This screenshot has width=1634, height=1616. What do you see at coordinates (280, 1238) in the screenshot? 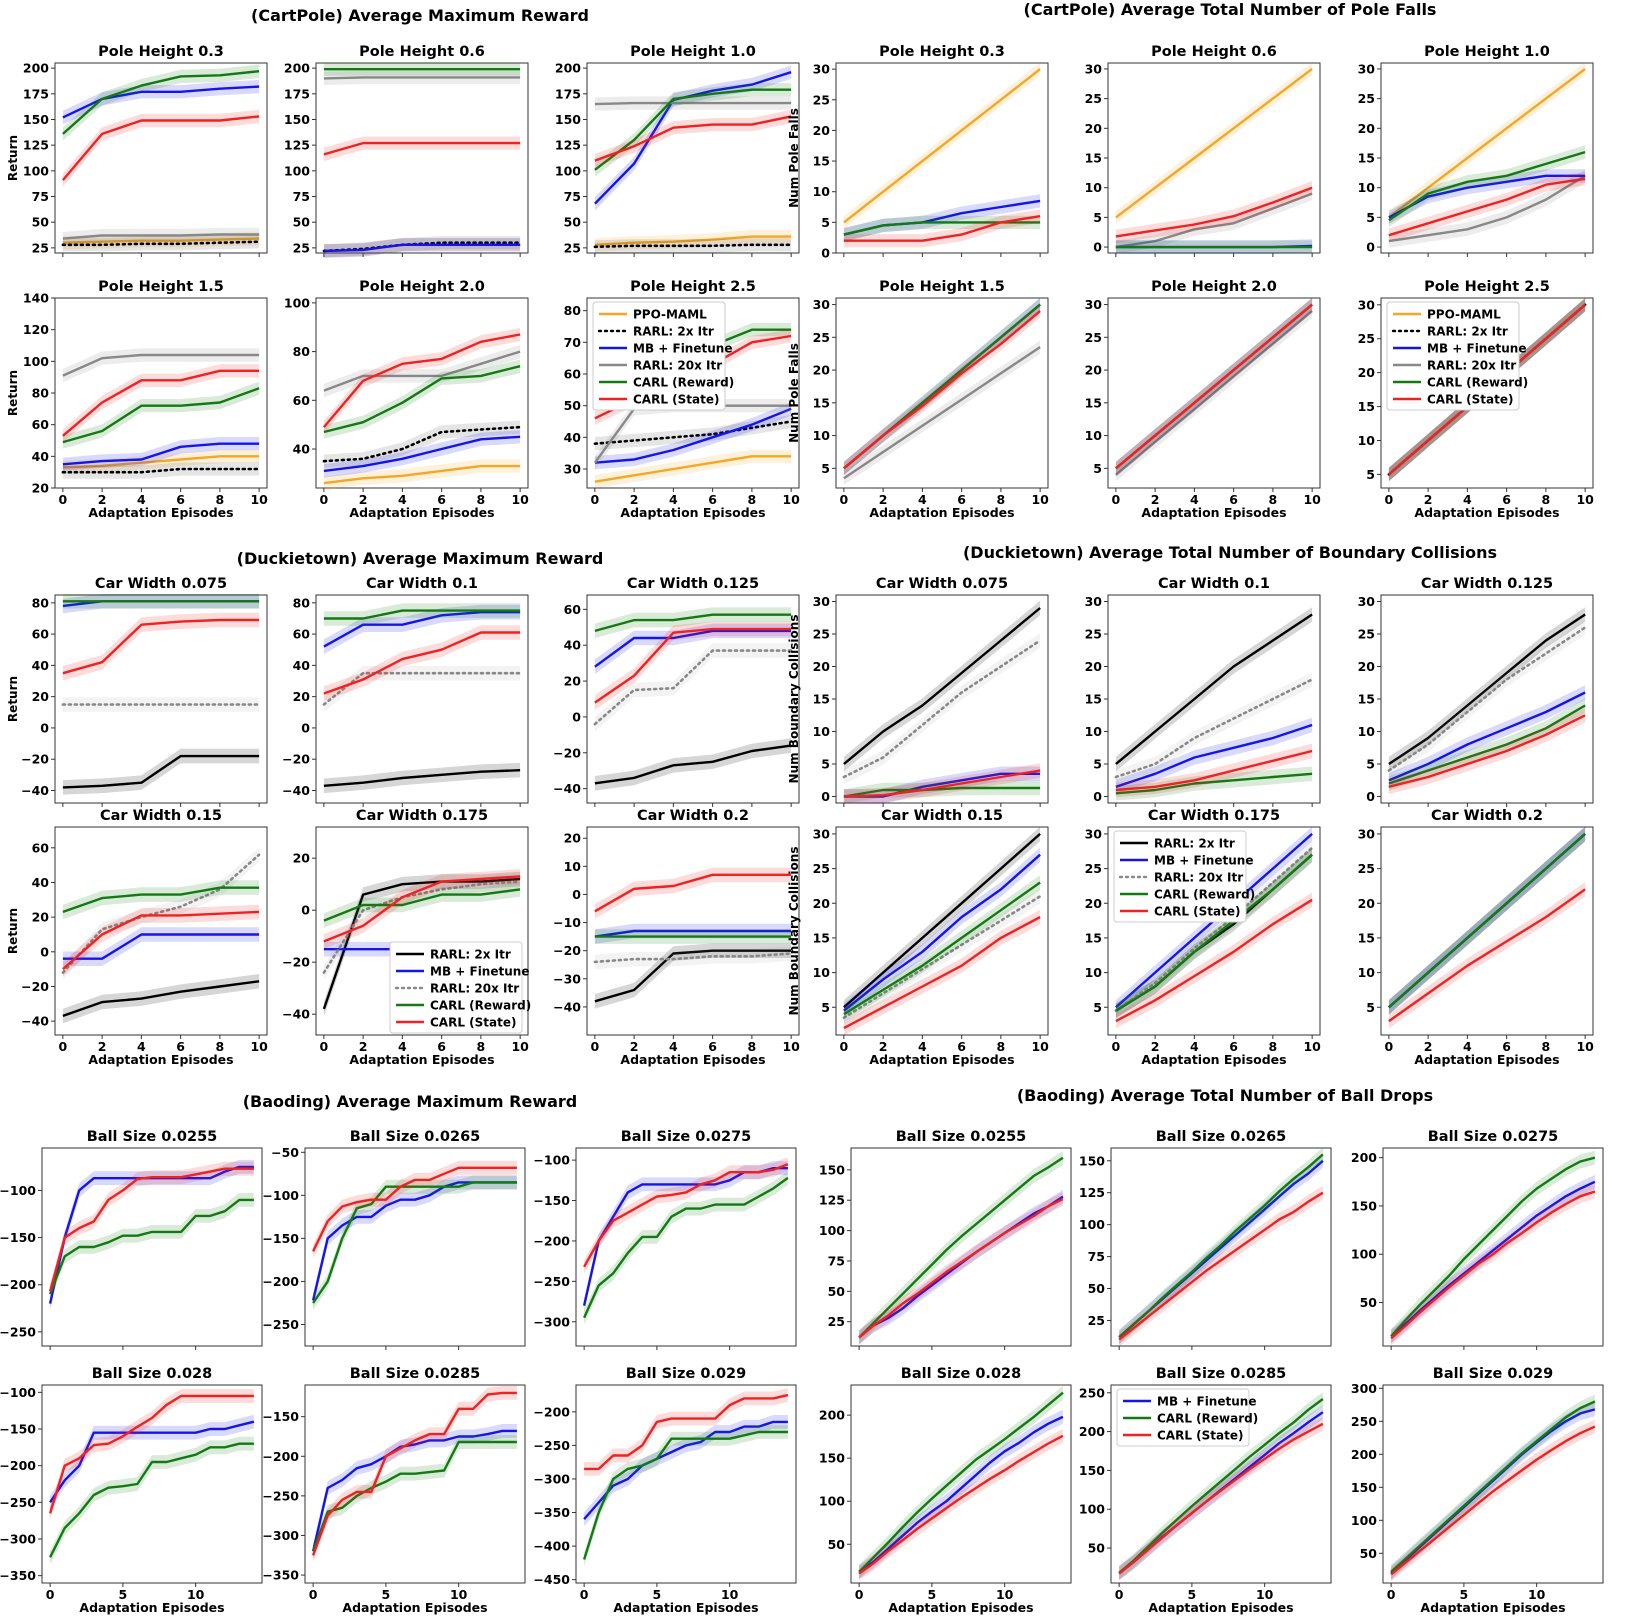
I see `y-tick-label: −150` at bounding box center [280, 1238].